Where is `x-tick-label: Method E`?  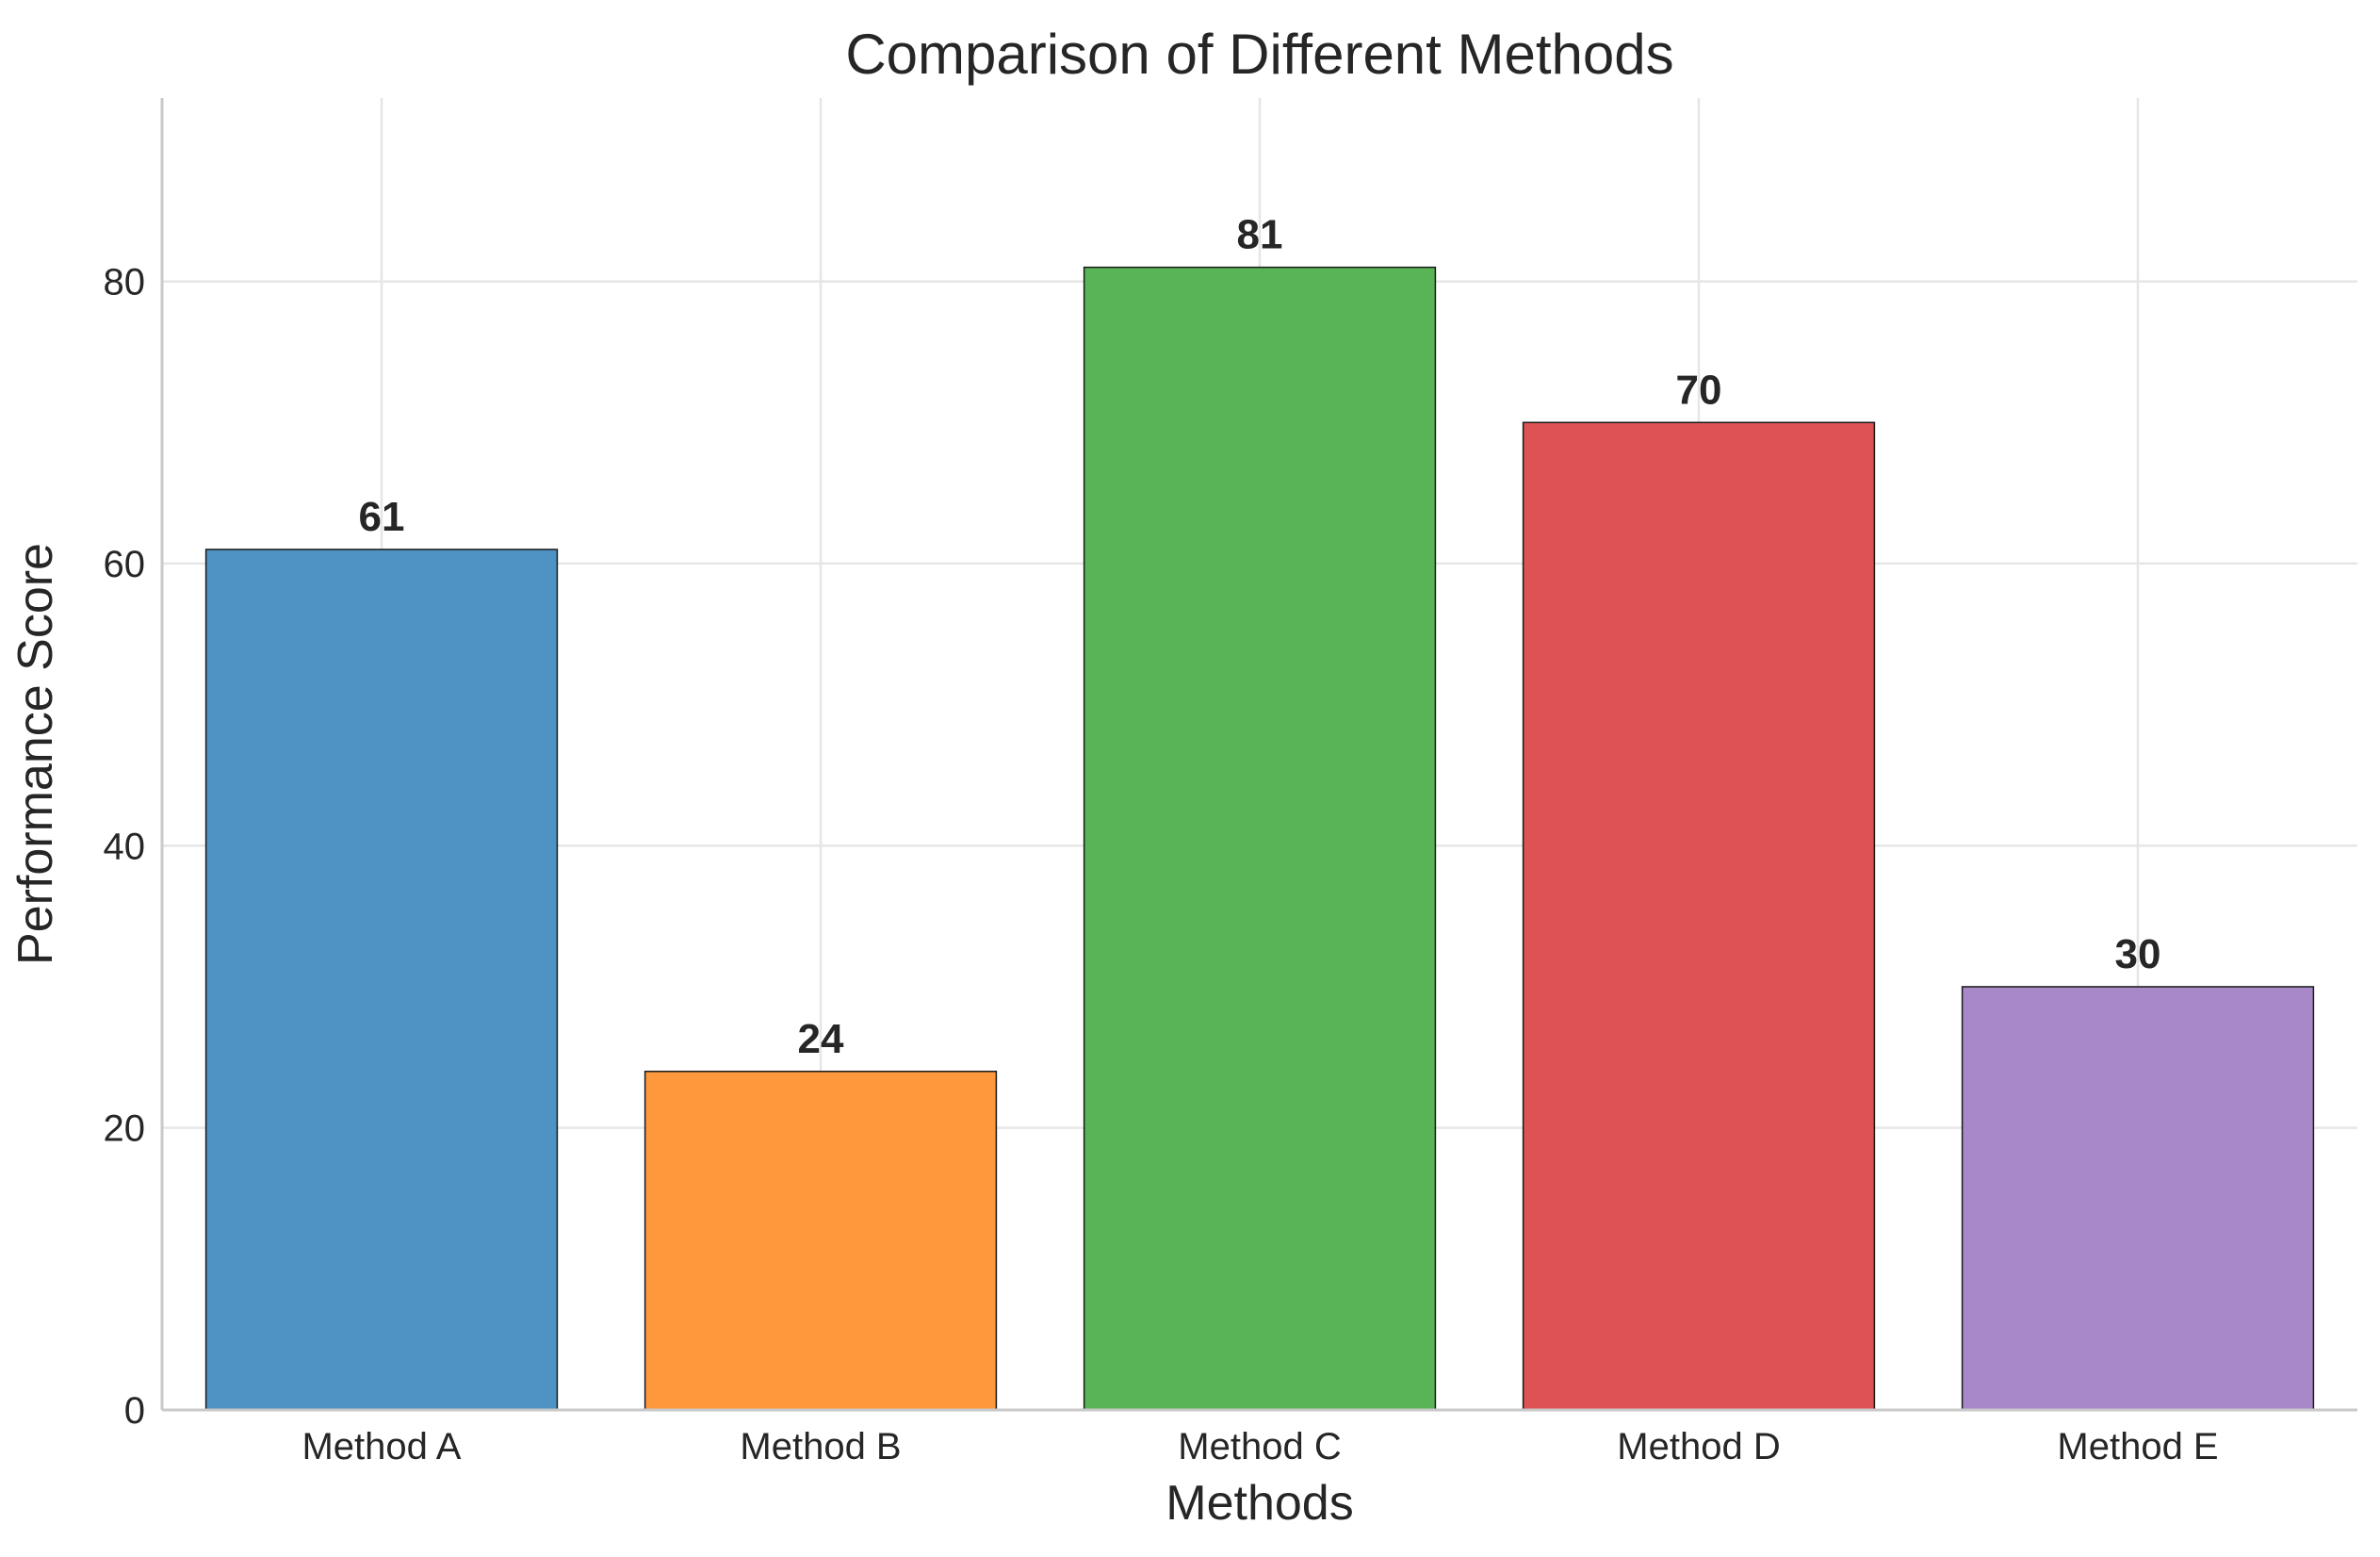
x-tick-label: Method E is located at coordinates (2137, 1446).